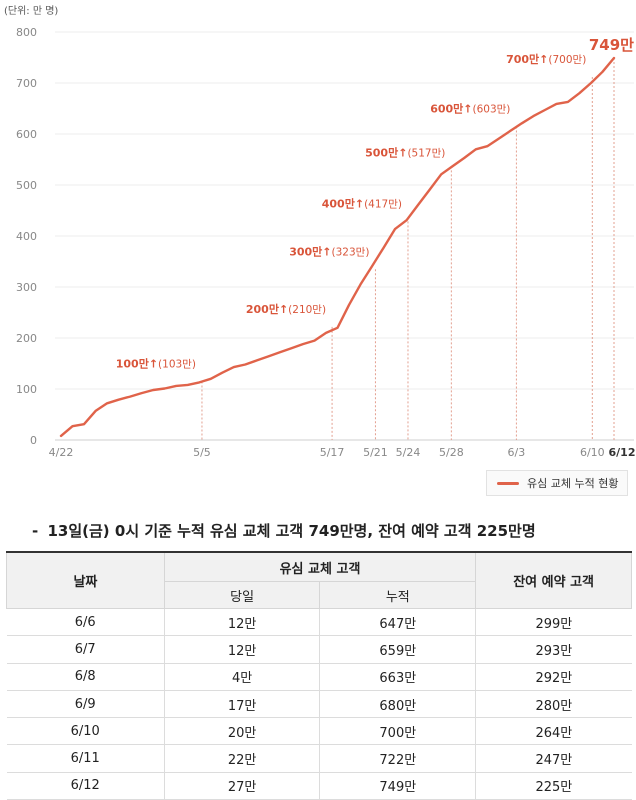 This screenshot has width=636, height=800. I want to click on milestone-label-main: 300만↑, so click(310, 251).